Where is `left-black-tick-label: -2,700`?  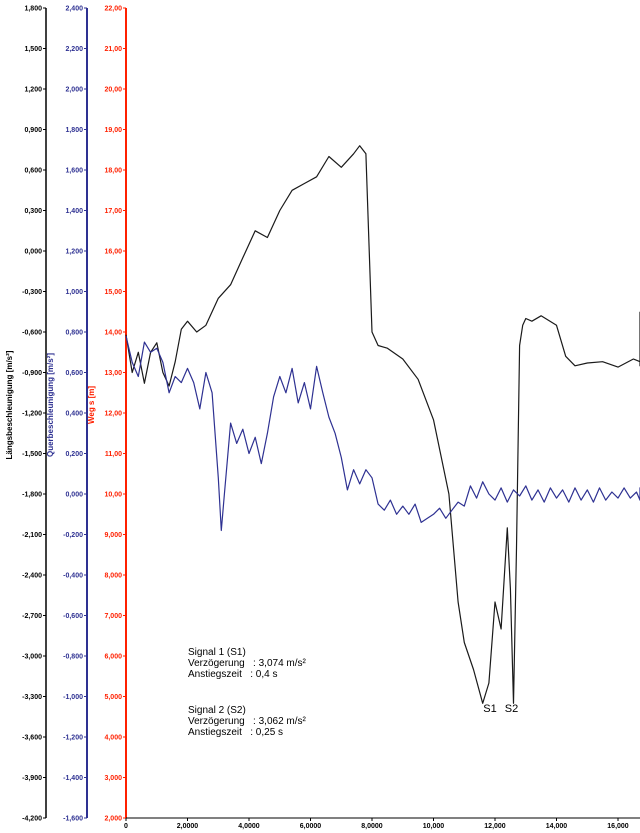
left-black-tick-label: -2,700 is located at coordinates (32, 616).